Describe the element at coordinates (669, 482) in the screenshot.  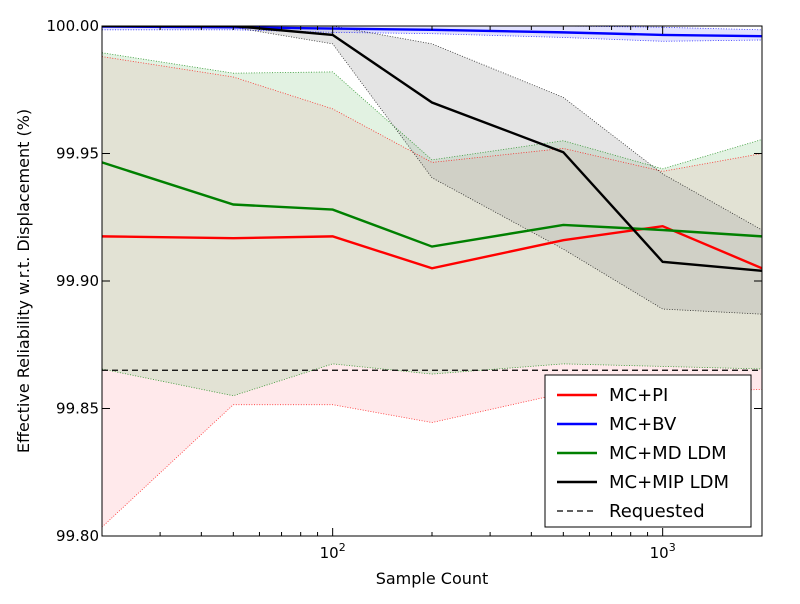
I see `legend-label: MC+MIP LDM` at that location.